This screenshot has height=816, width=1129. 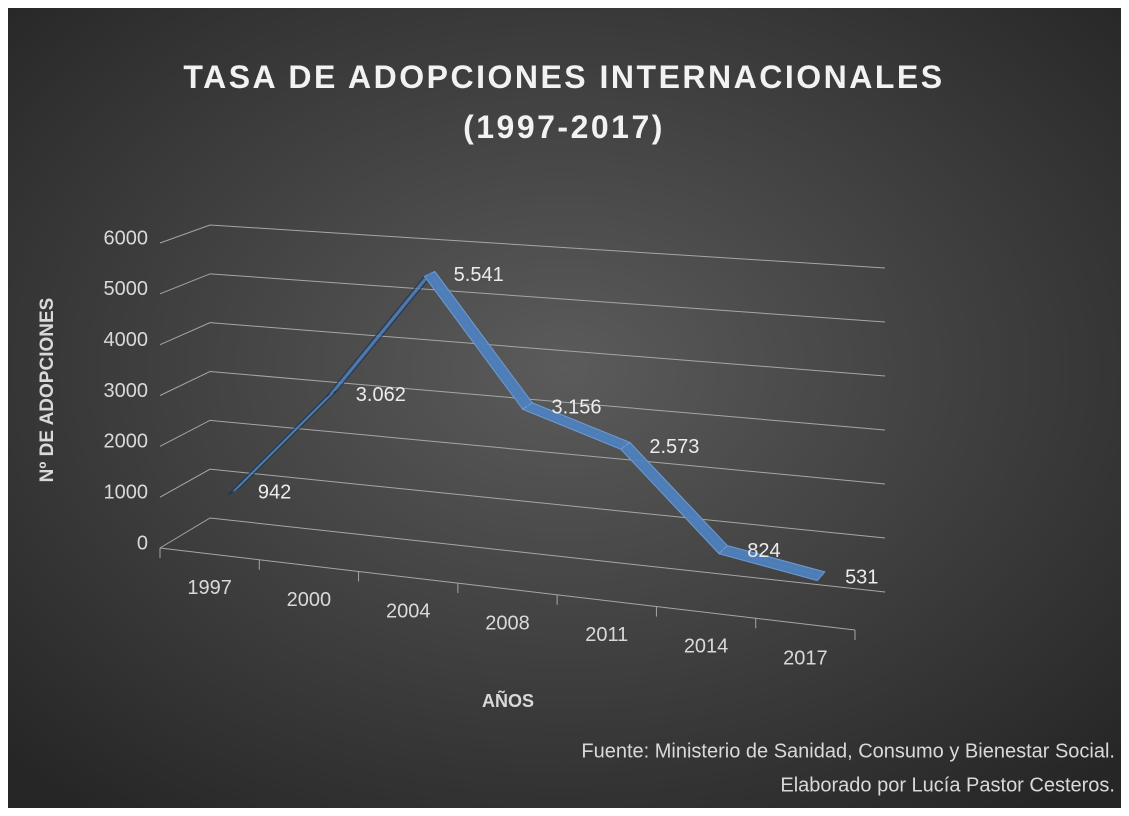 I want to click on x-axis, so click(x=507, y=589).